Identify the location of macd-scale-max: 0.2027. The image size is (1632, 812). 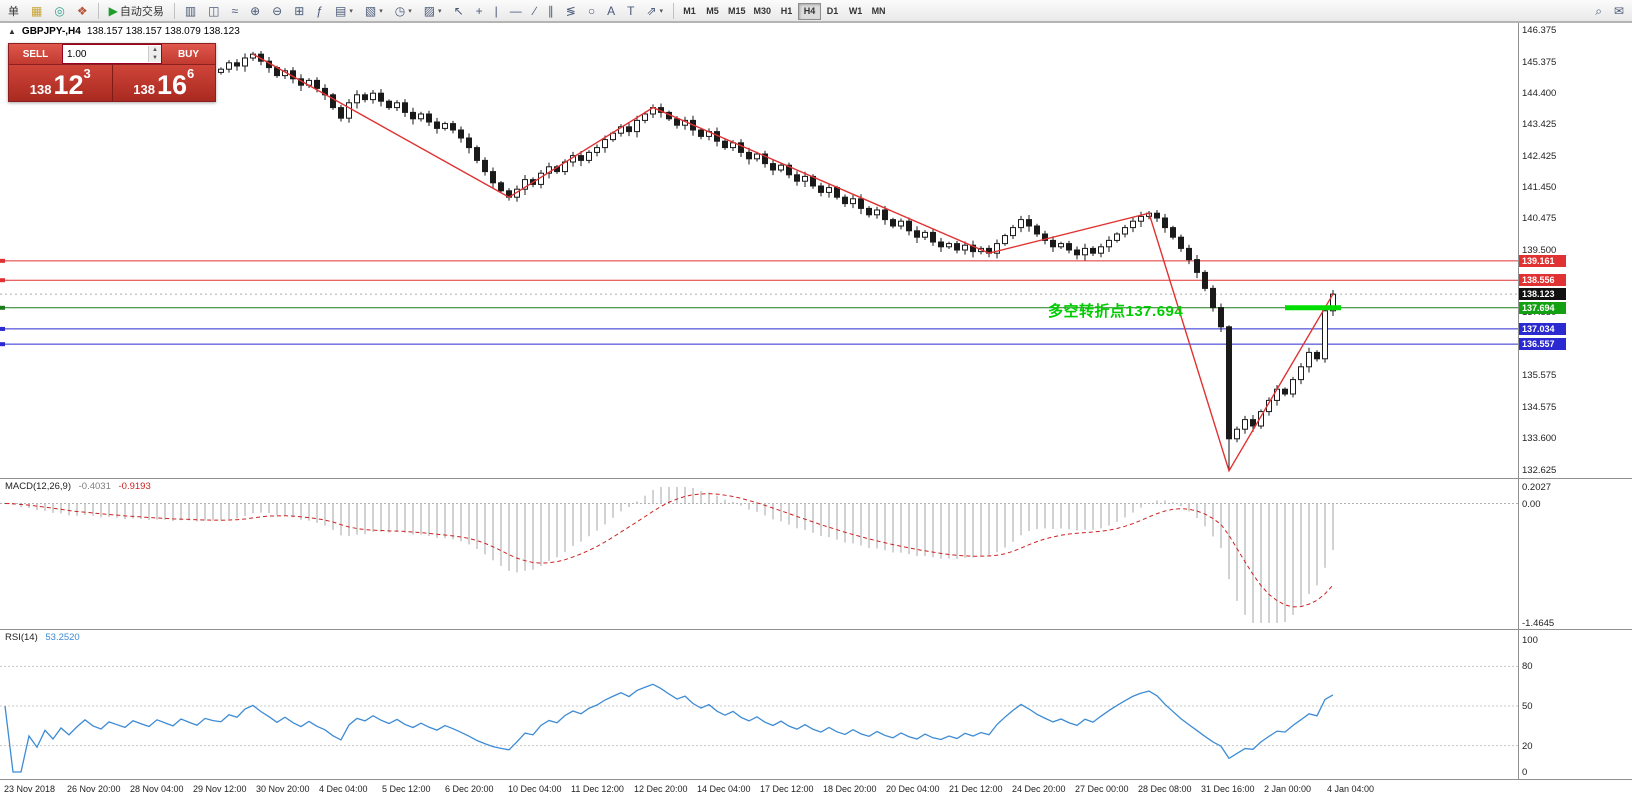
(1537, 487).